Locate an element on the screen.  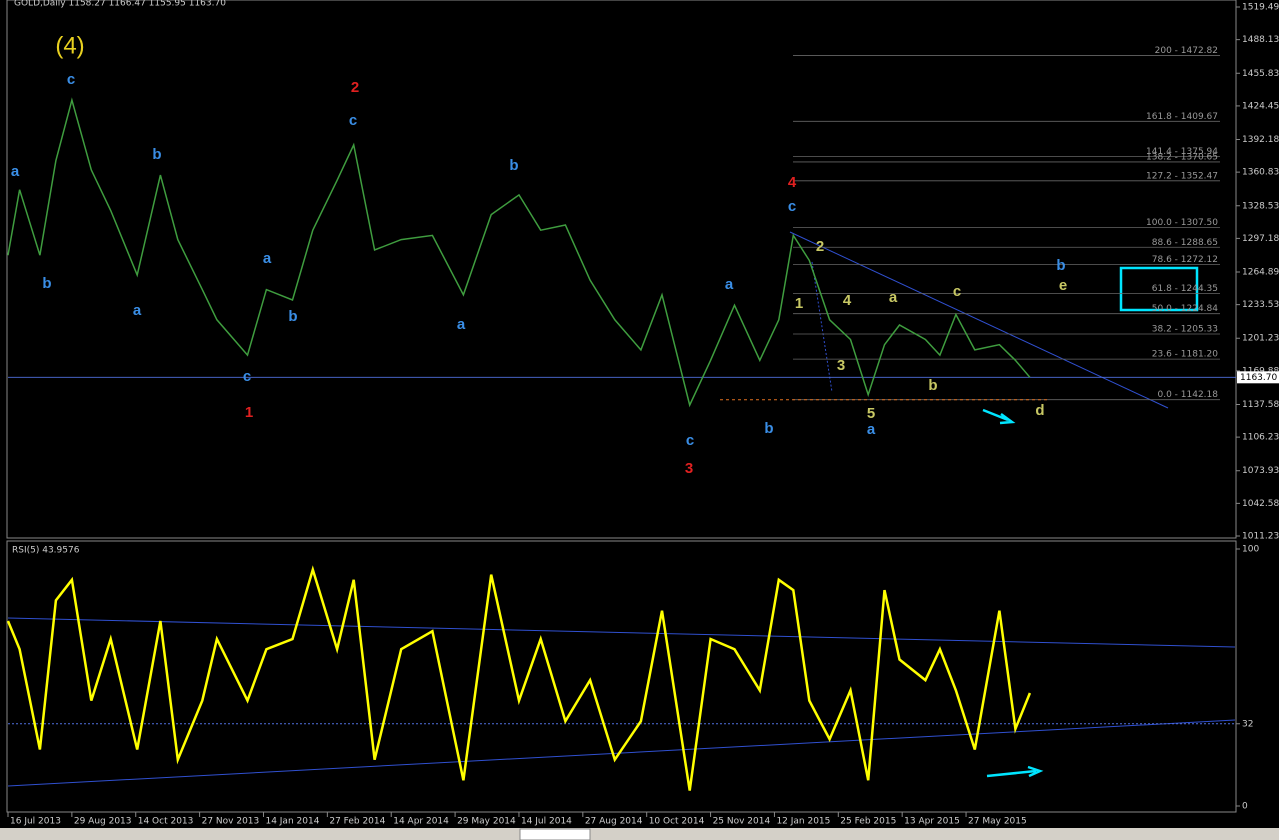
y-tick-label: 1137.58 is located at coordinates (1260, 405).